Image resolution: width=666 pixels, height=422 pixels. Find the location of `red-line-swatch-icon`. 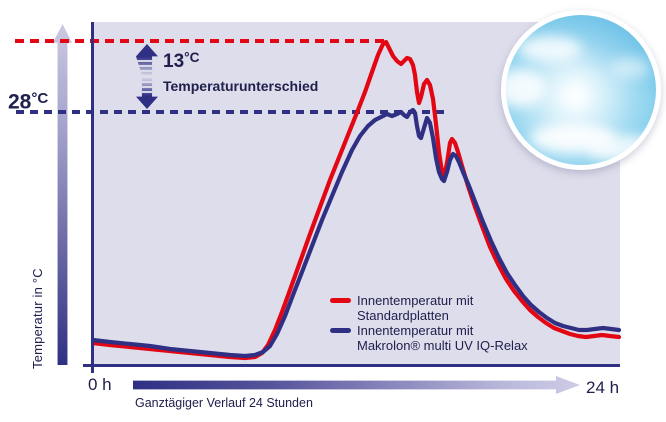

red-line-swatch-icon is located at coordinates (340, 300).